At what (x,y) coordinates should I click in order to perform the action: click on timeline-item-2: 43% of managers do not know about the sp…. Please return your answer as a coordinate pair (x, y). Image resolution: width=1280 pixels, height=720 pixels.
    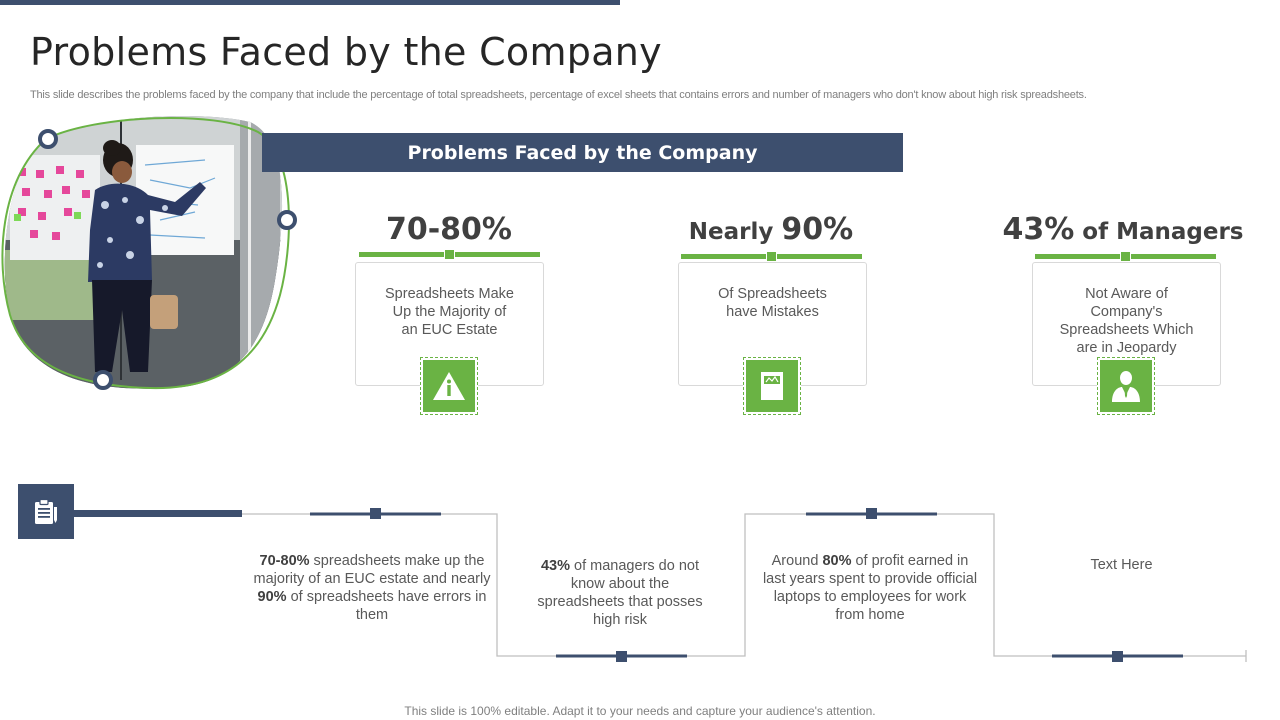
    Looking at the image, I should click on (620, 593).